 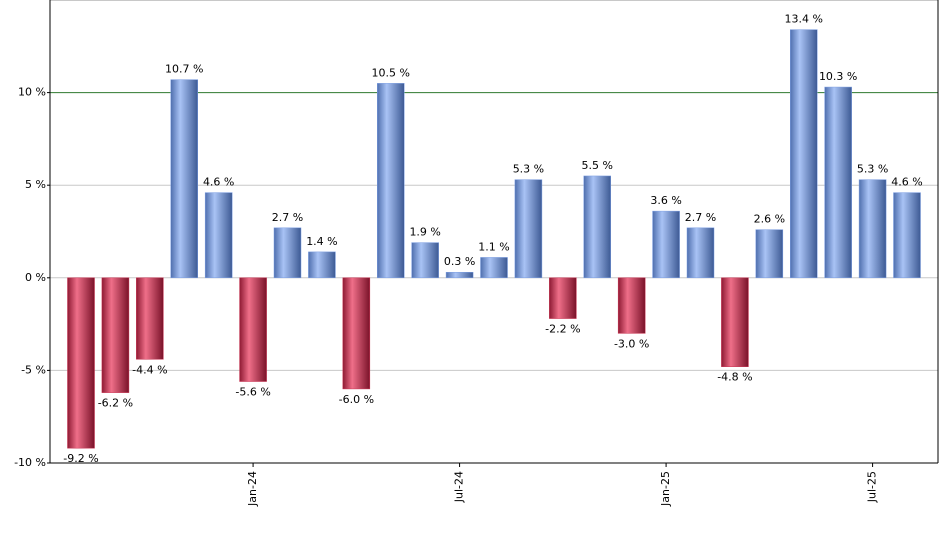 What do you see at coordinates (184, 69) in the screenshot?
I see `value-label: 10.7 %` at bounding box center [184, 69].